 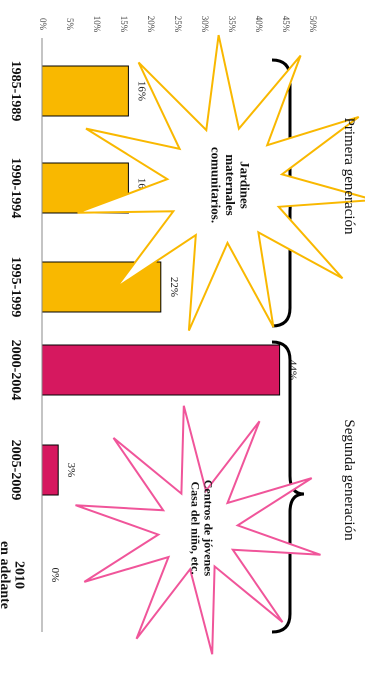 I want to click on group-label-segunda: Segunda generación, so click(x=349, y=480).